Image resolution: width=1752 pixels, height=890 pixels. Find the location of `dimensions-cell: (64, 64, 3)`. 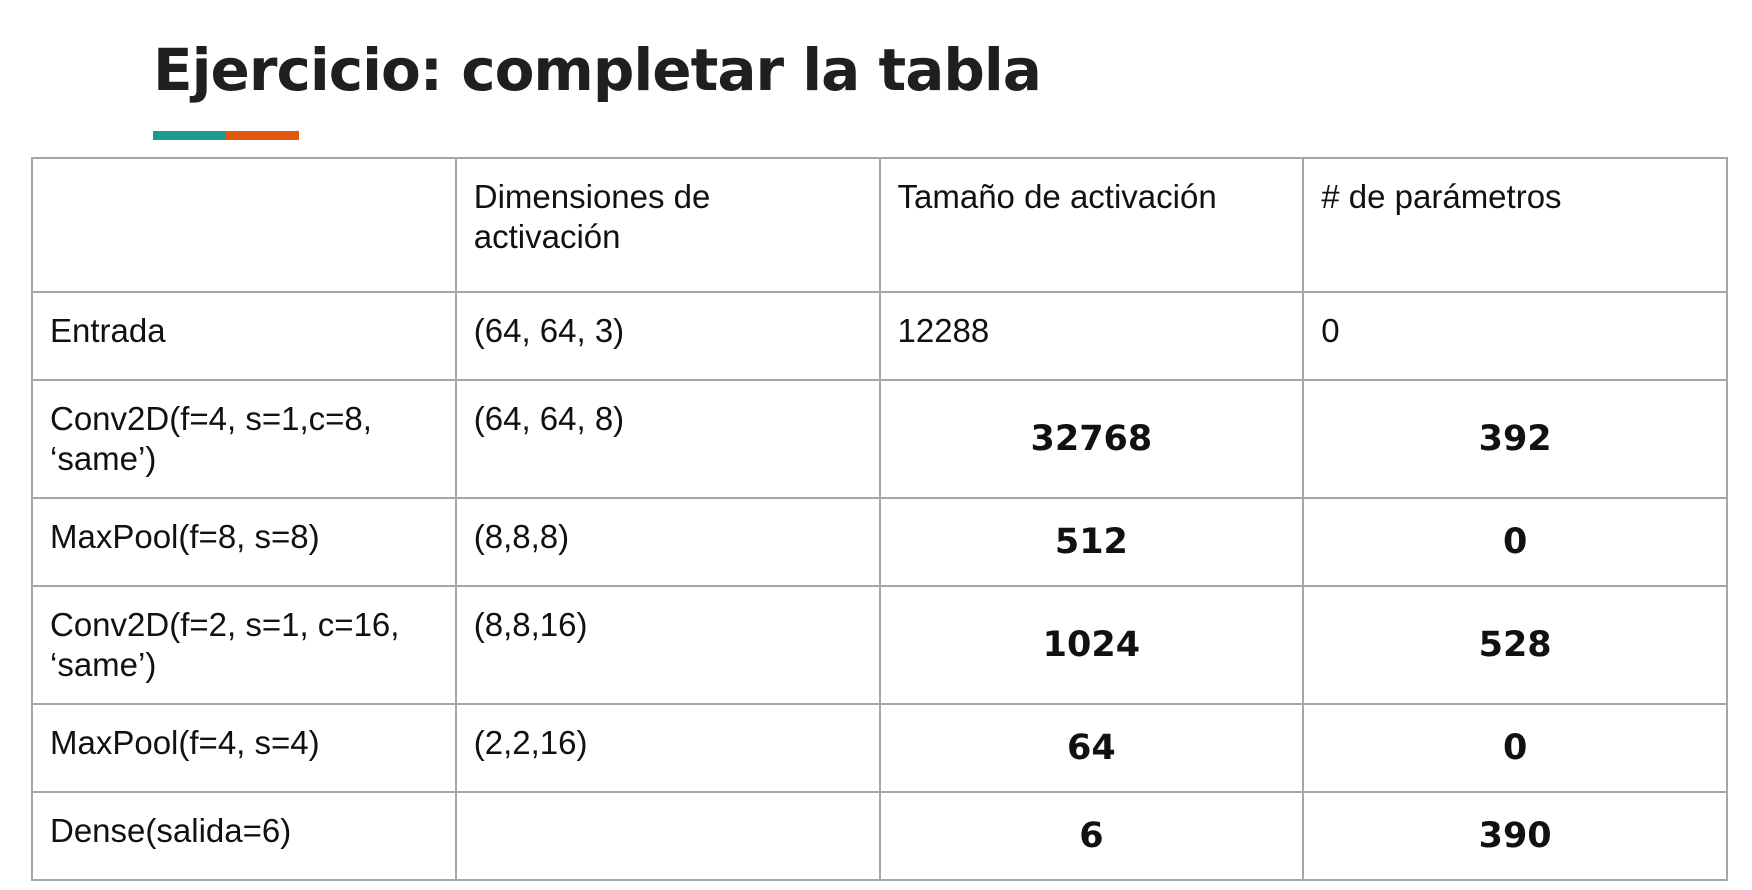

dimensions-cell: (64, 64, 3) is located at coordinates (667, 336).